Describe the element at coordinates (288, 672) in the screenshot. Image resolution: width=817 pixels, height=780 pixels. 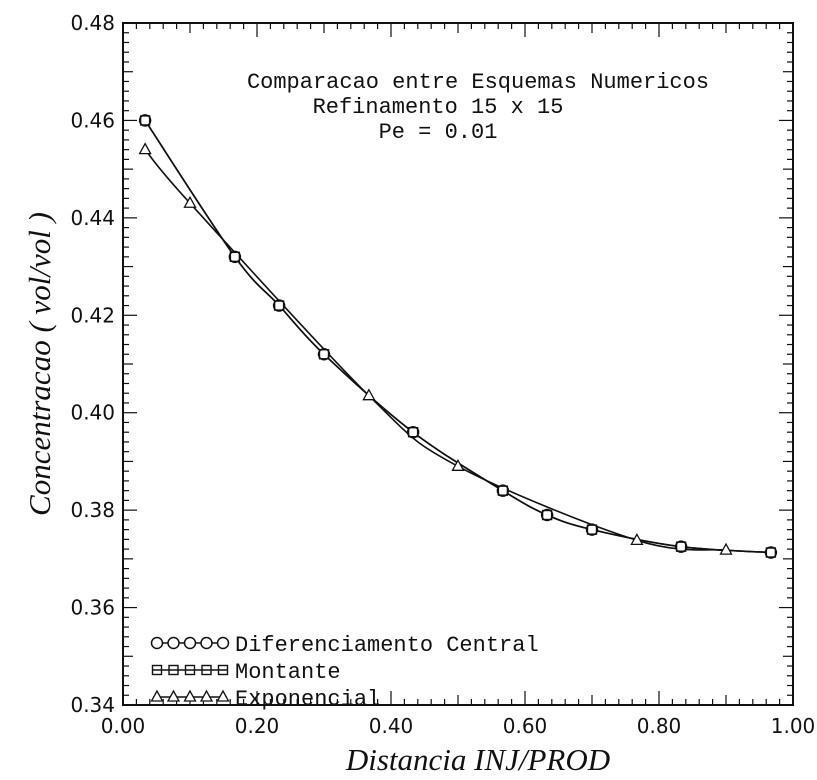
I see `legend-label: Montante` at that location.